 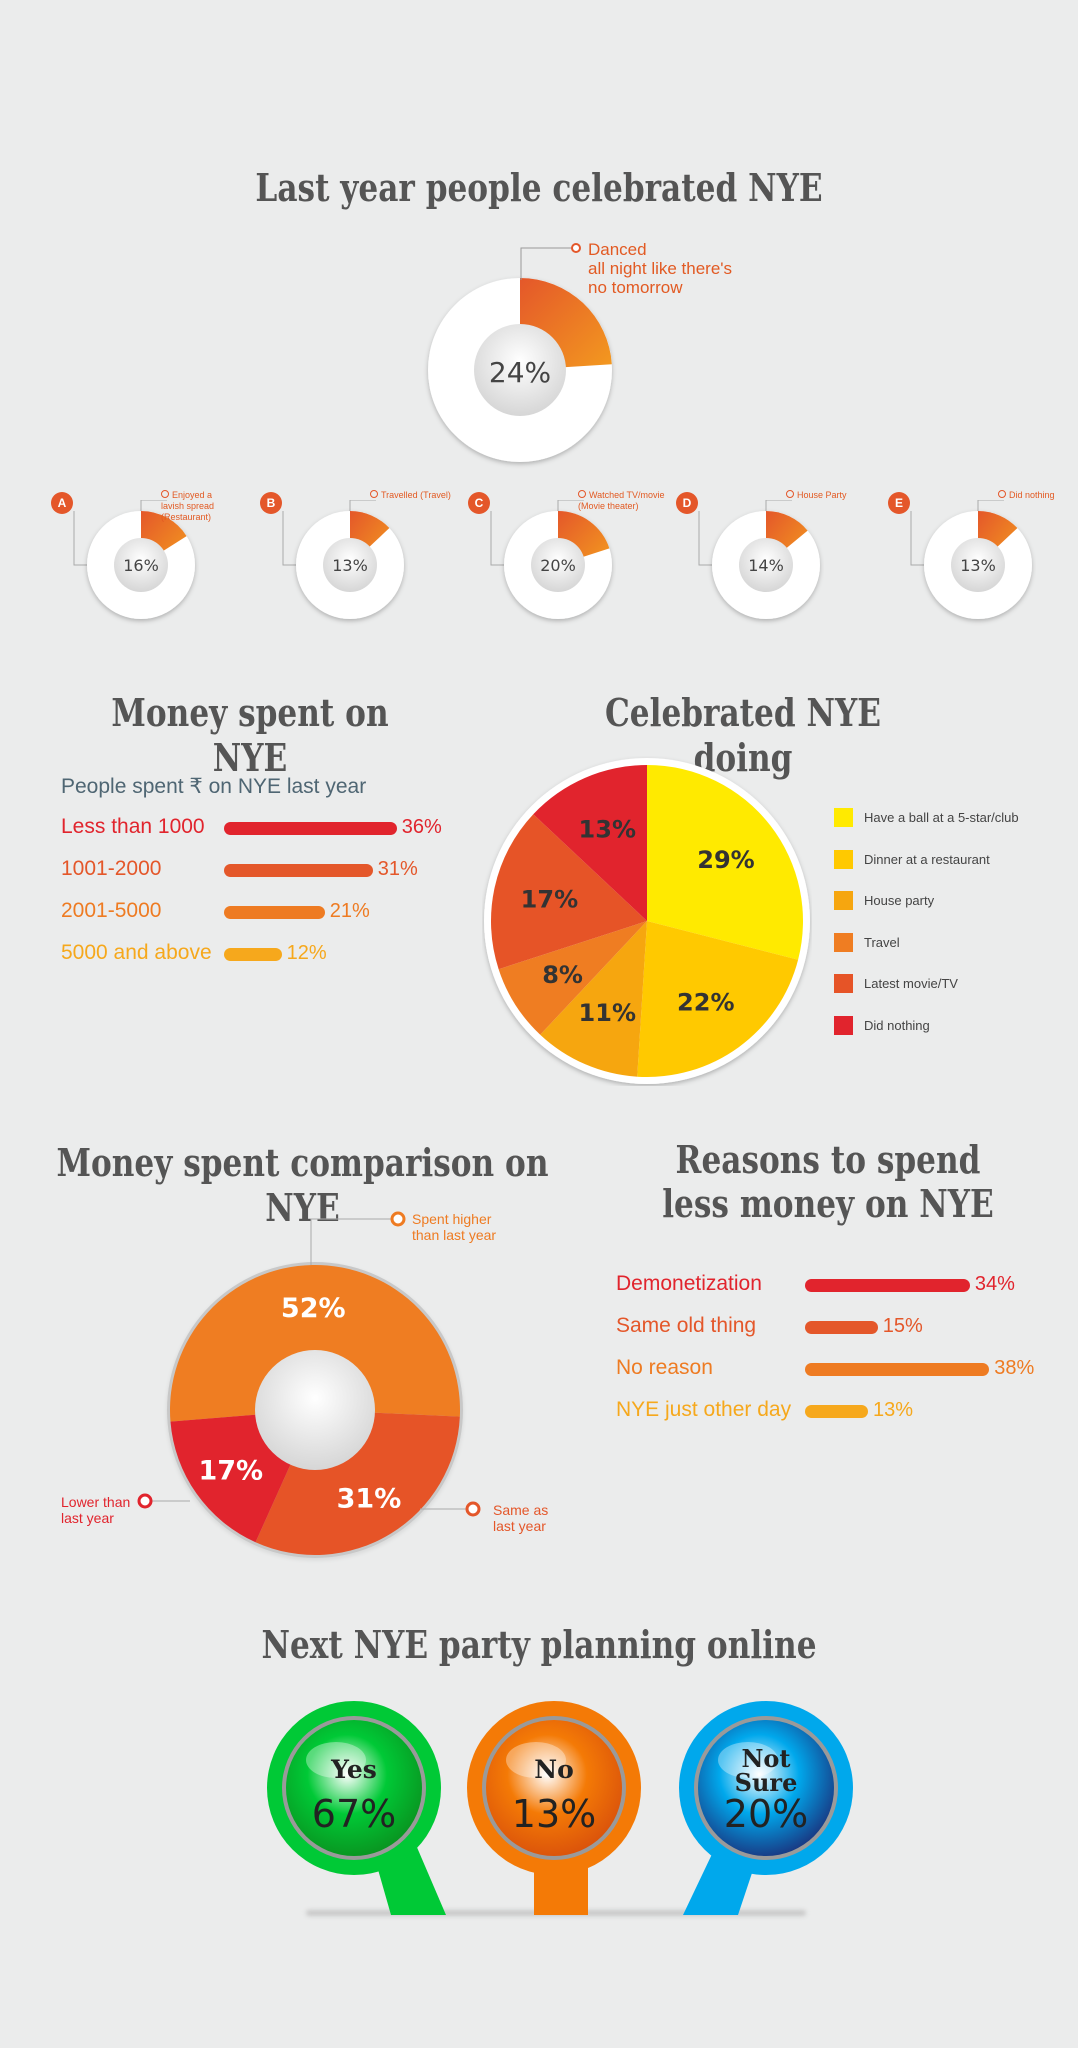 I want to click on legend-label: Dinner at a restaurant, so click(x=927, y=859).